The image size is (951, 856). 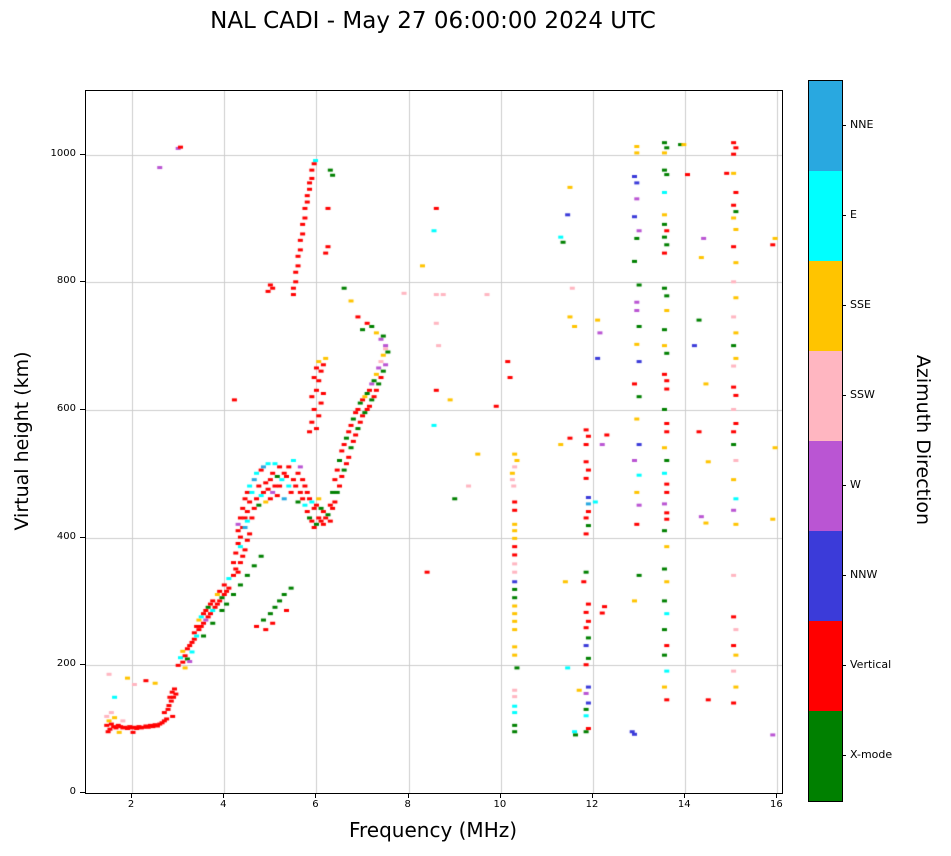 I want to click on colorbar-tick-label: E, so click(x=853, y=214).